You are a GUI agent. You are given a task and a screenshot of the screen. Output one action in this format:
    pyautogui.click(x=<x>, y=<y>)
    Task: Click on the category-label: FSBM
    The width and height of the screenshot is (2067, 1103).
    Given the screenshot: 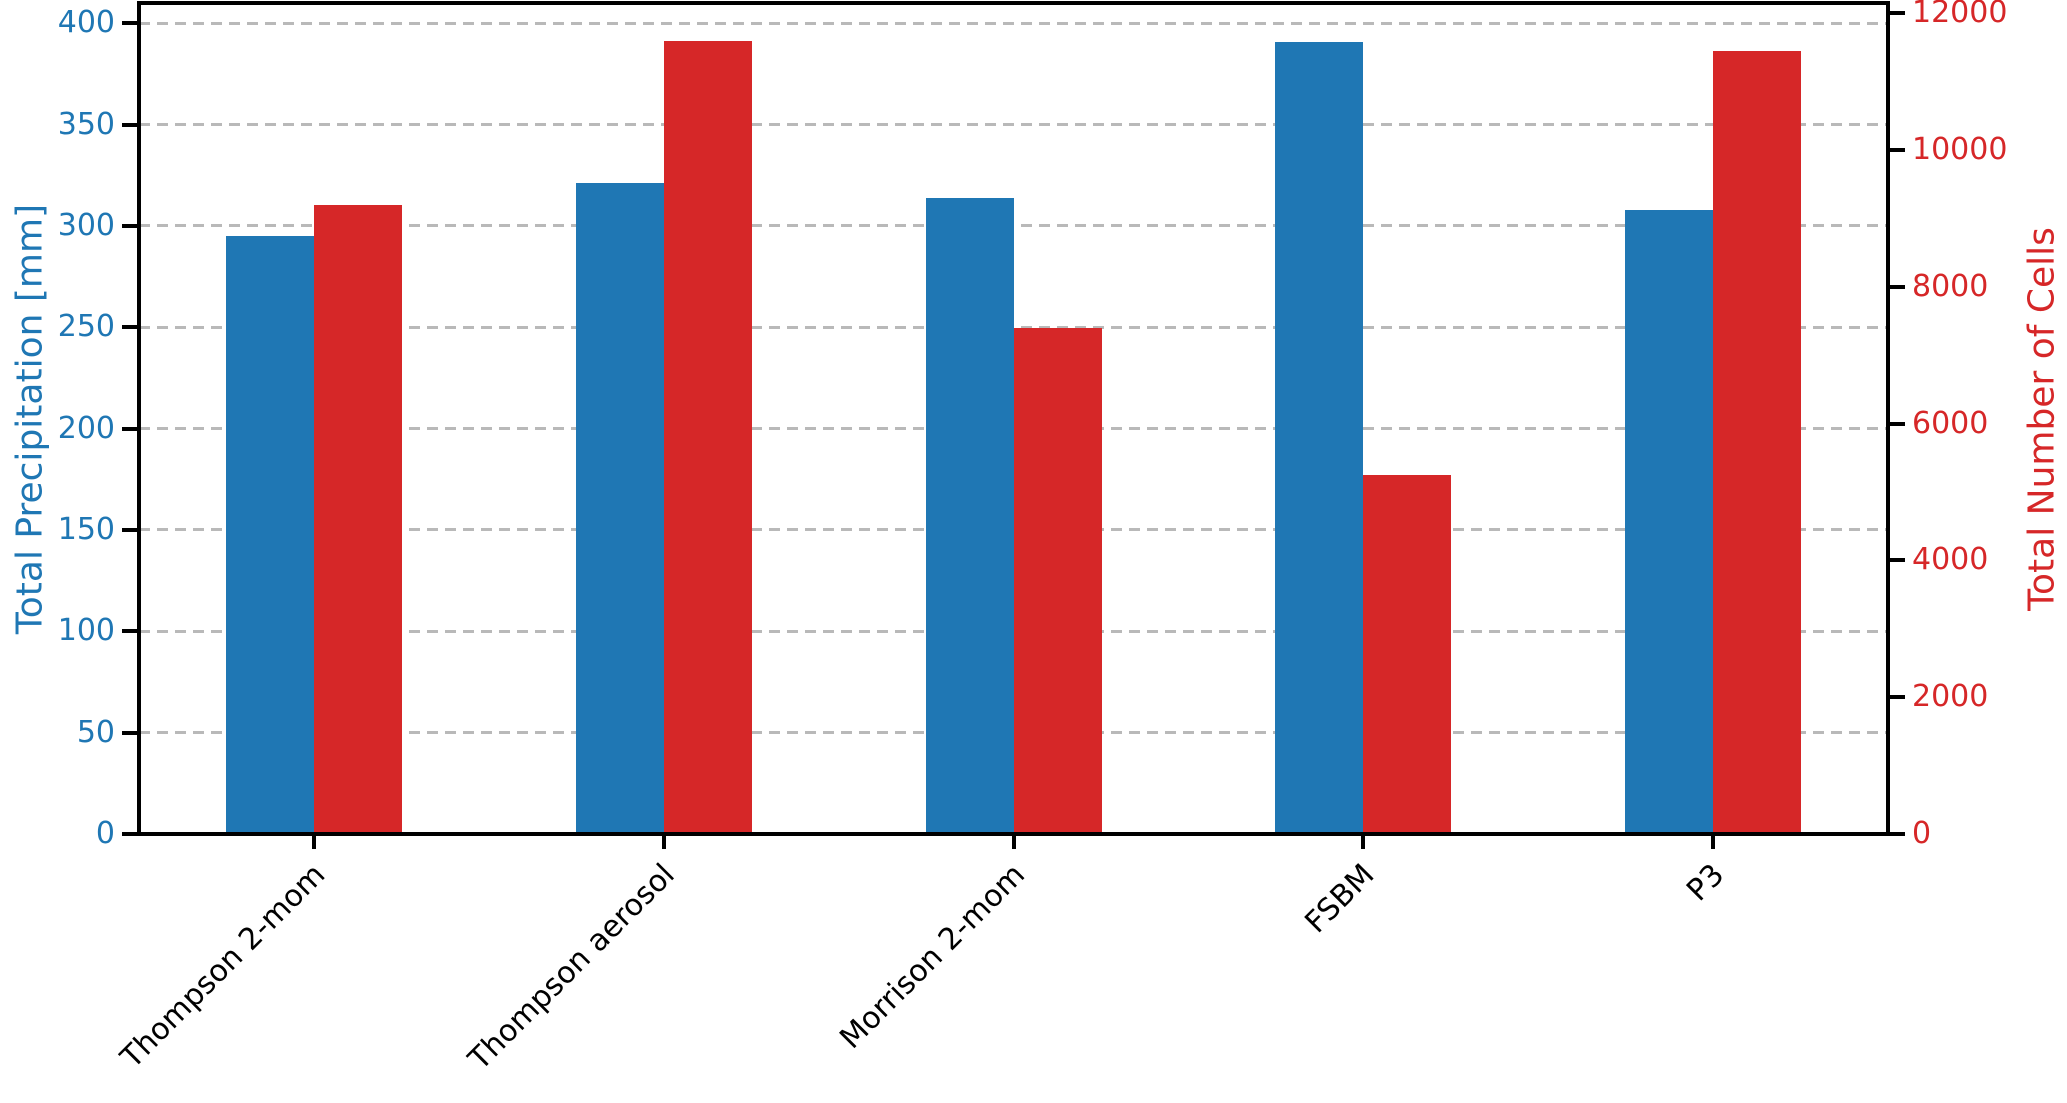 What is the action you would take?
    pyautogui.click(x=1340, y=899)
    